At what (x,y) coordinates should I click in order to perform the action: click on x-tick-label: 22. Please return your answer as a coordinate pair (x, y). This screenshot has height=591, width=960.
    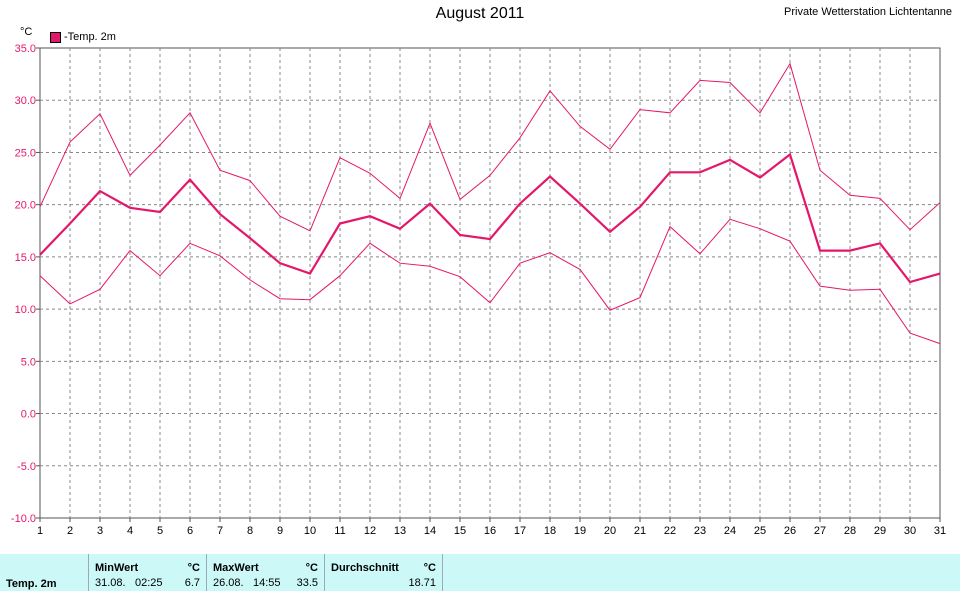
    Looking at the image, I should click on (670, 531).